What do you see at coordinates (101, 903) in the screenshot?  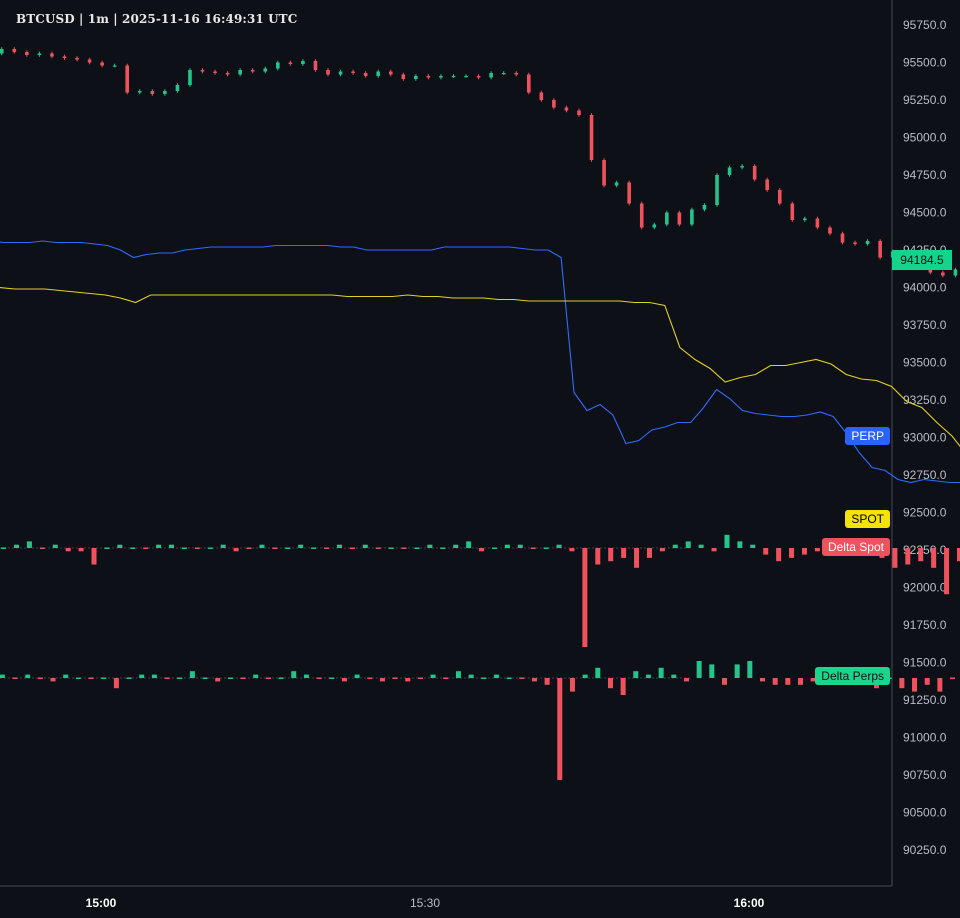 I see `x-tick-label: 15:00` at bounding box center [101, 903].